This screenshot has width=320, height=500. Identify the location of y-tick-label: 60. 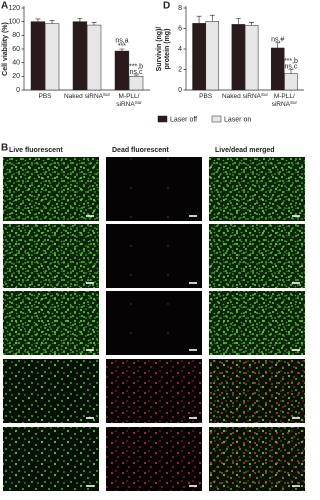
(16, 49).